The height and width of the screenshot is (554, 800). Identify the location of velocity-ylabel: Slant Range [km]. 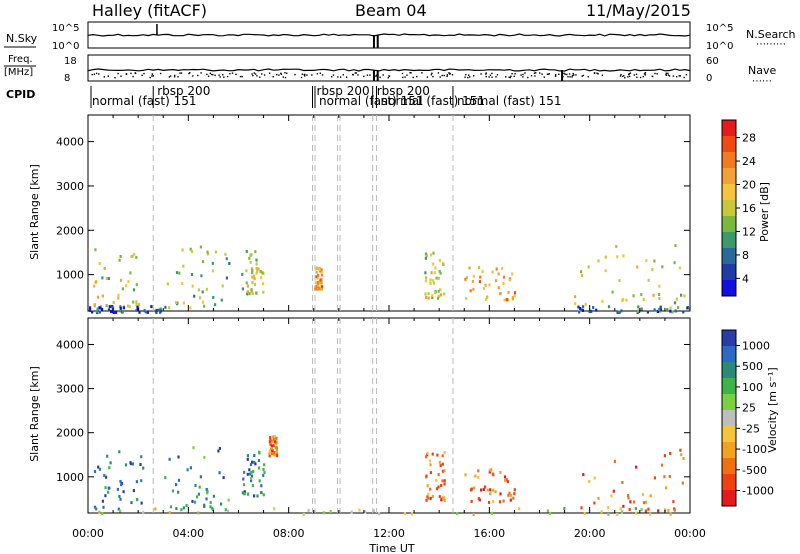
(34, 414).